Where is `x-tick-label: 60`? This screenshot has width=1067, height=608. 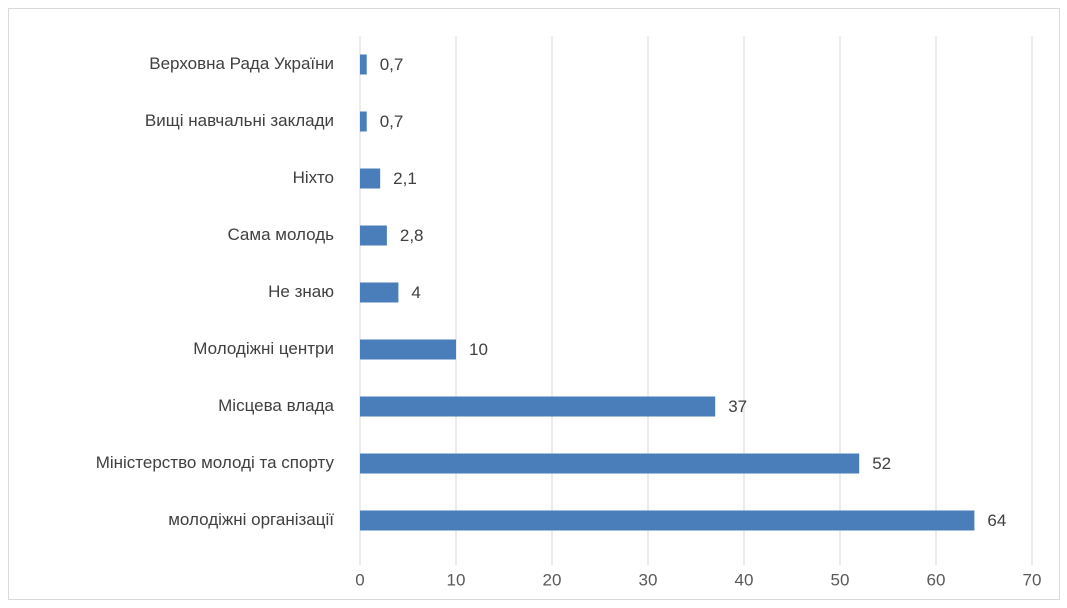 x-tick-label: 60 is located at coordinates (936, 579).